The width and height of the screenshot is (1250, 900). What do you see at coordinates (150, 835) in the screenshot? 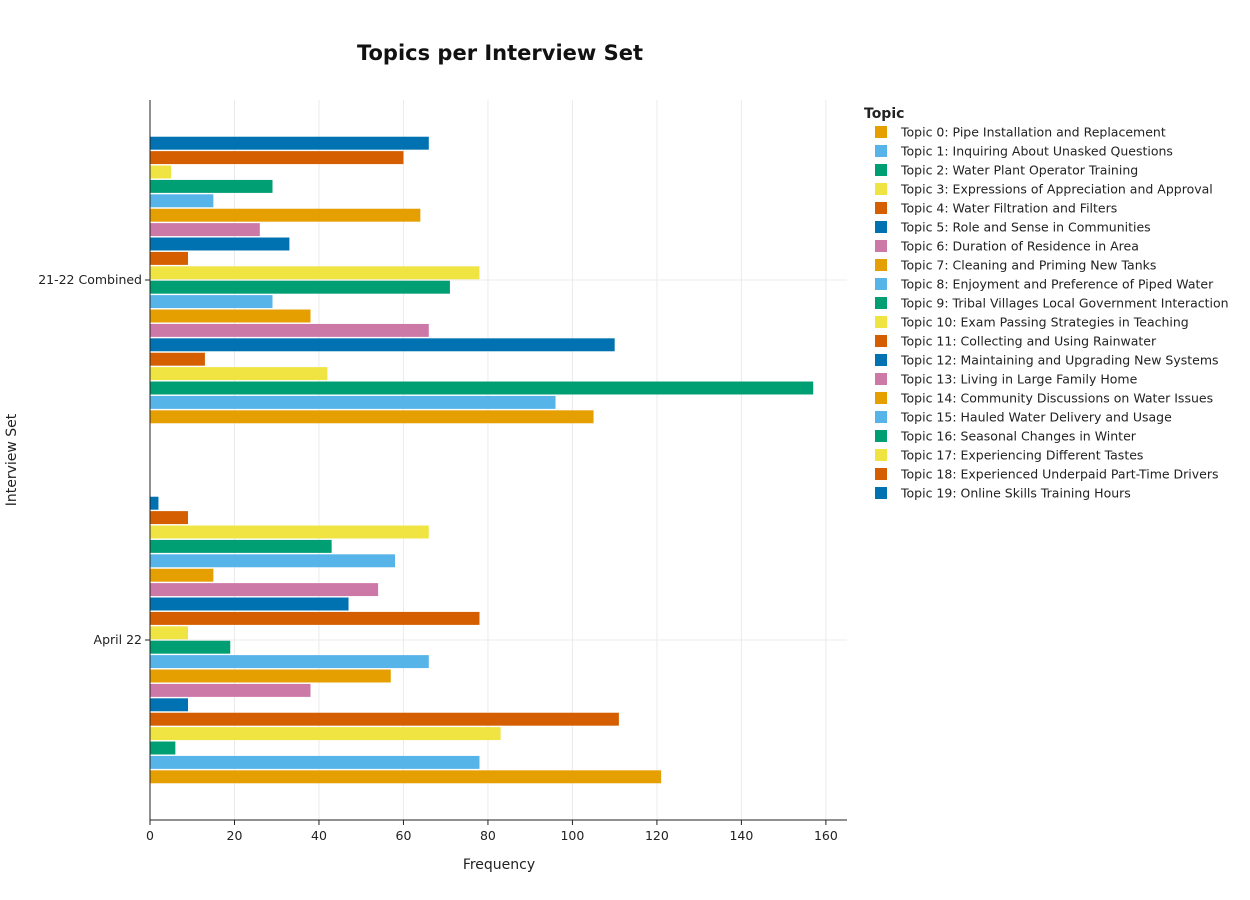
I see `x-tick-label: 0` at bounding box center [150, 835].